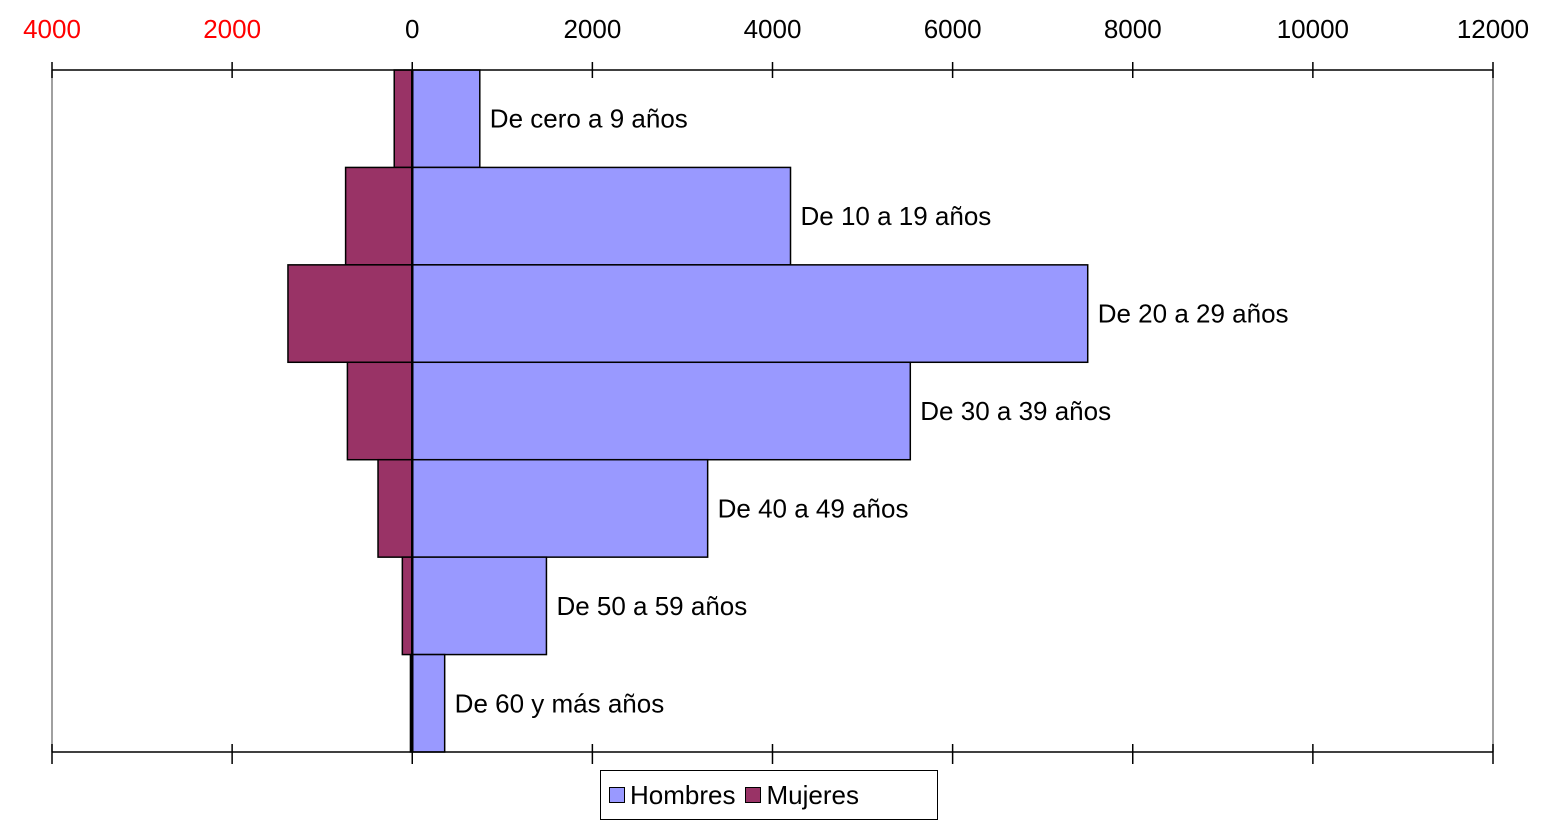  Describe the element at coordinates (589, 119) in the screenshot. I see `category-label: De cero a 9 años` at that location.